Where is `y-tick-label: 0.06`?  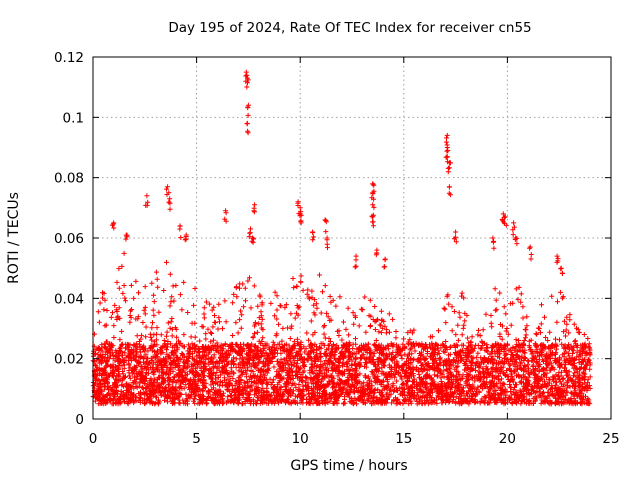 y-tick-label: 0.06 is located at coordinates (69, 239).